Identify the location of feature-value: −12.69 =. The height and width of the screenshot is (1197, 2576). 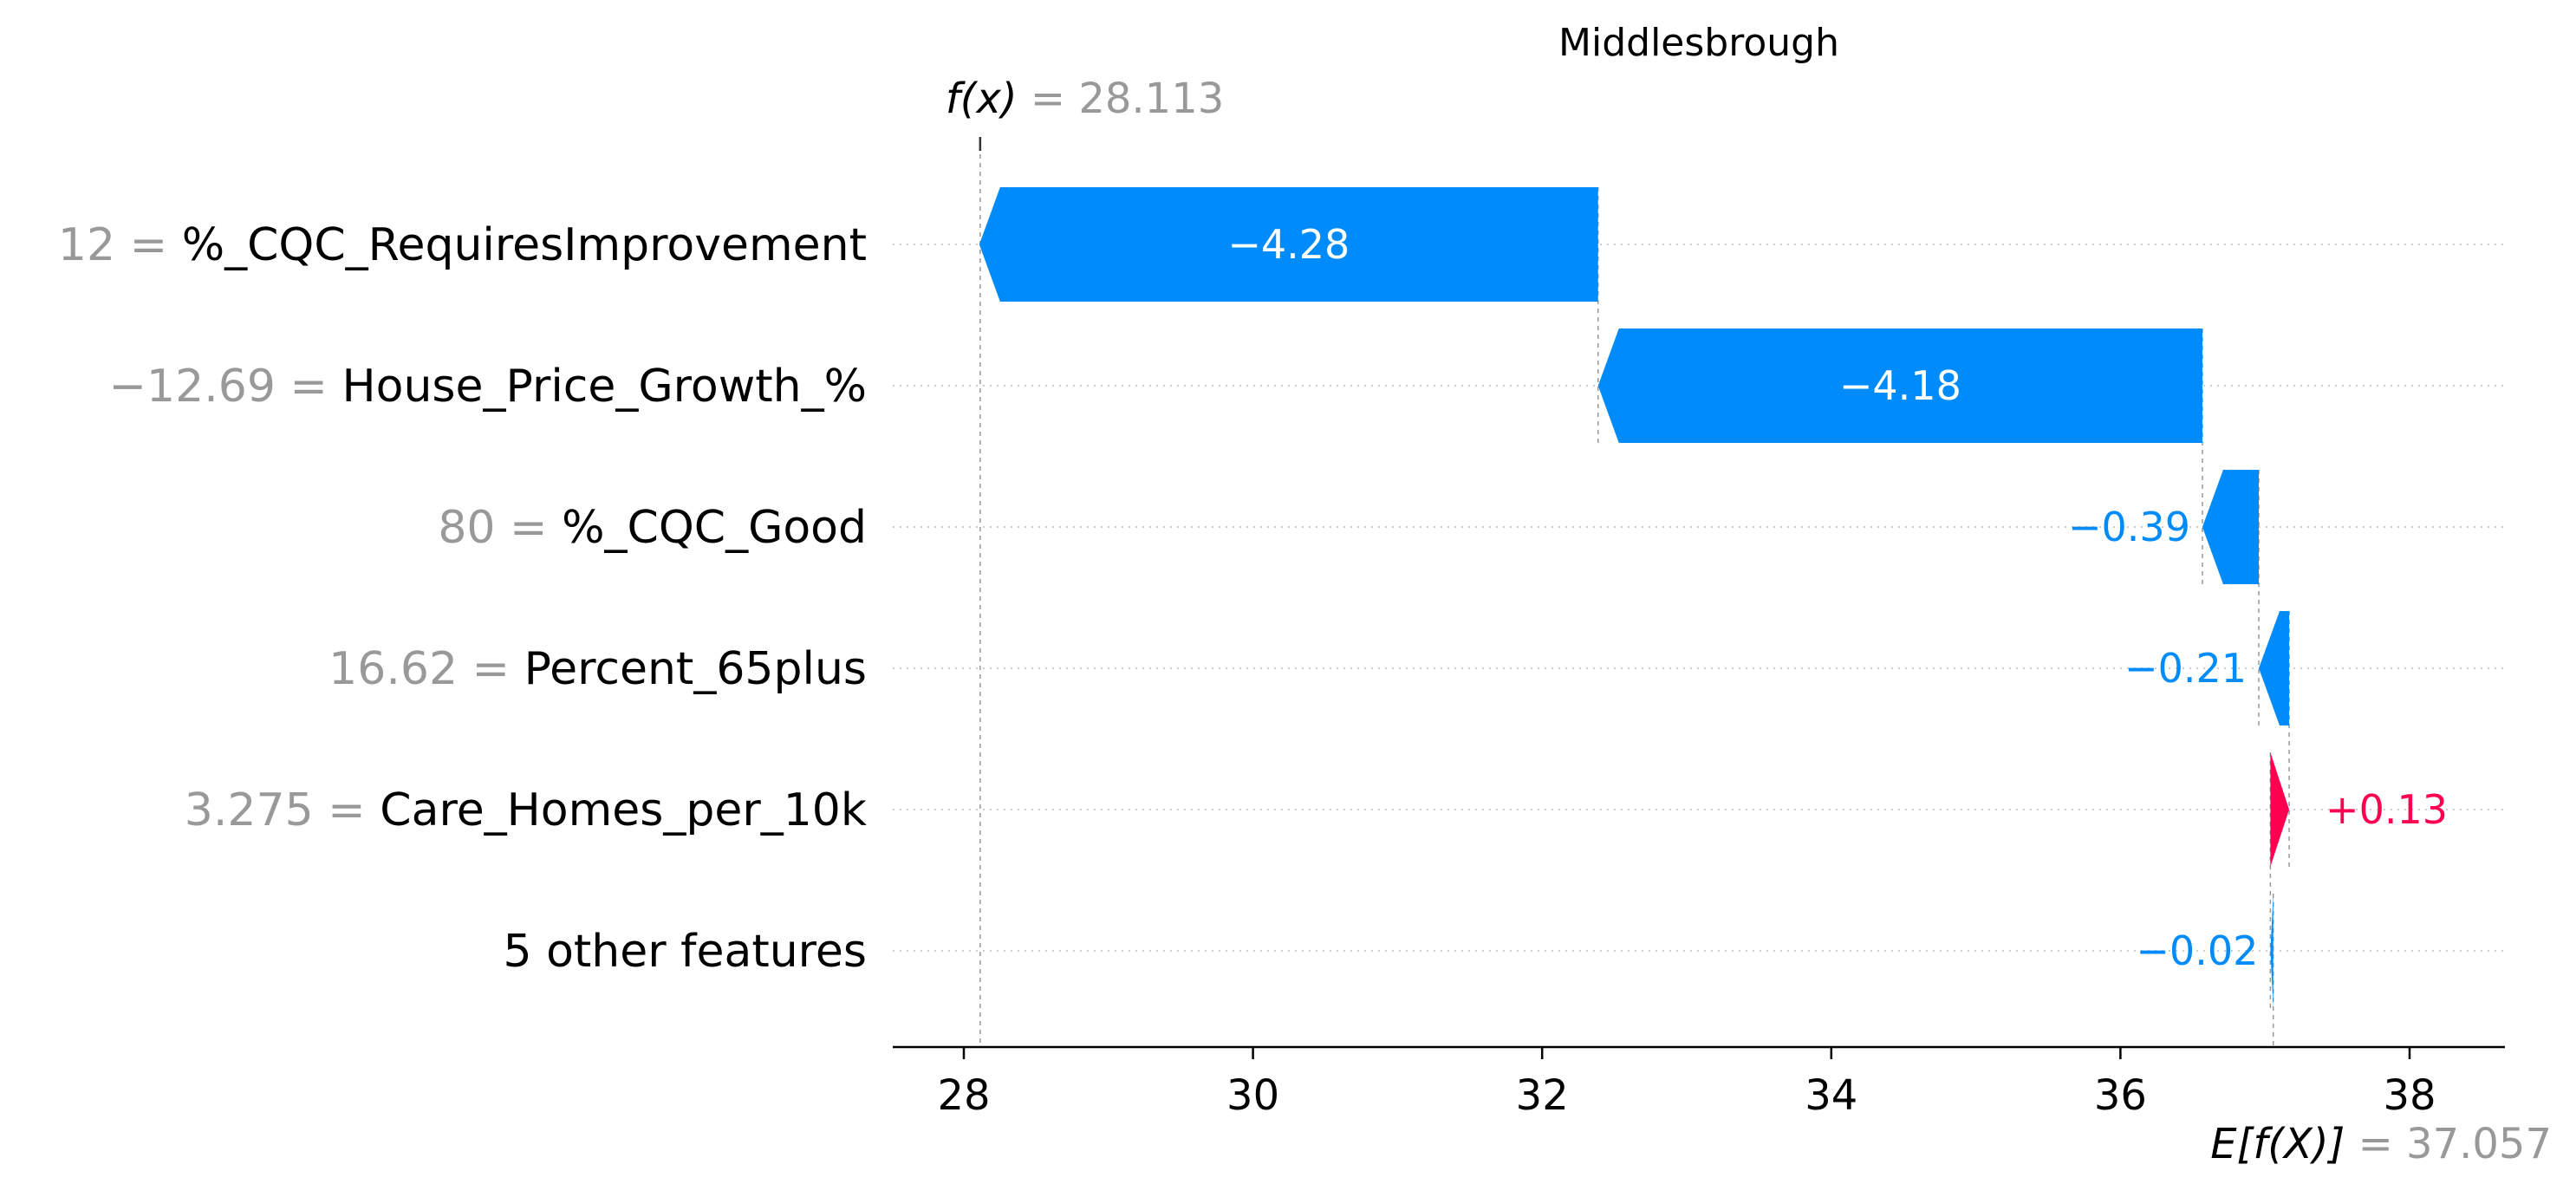
(225, 387).